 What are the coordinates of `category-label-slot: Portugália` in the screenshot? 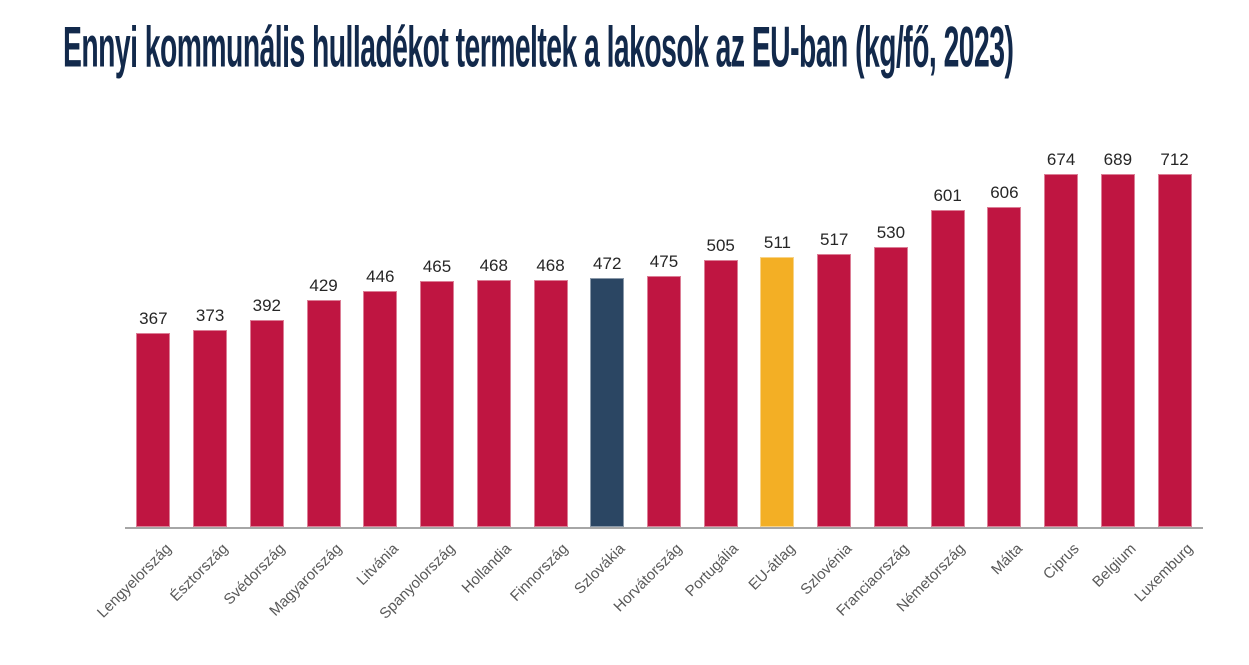 It's located at (715, 594).